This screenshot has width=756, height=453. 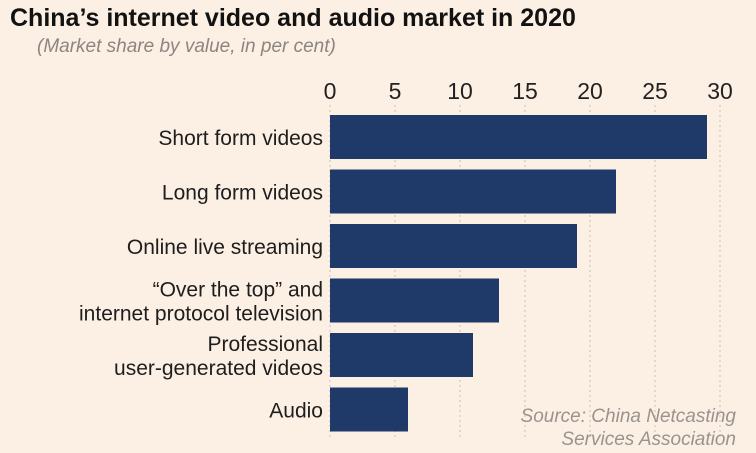 I want to click on category-label: user-generated videos, so click(x=218, y=368).